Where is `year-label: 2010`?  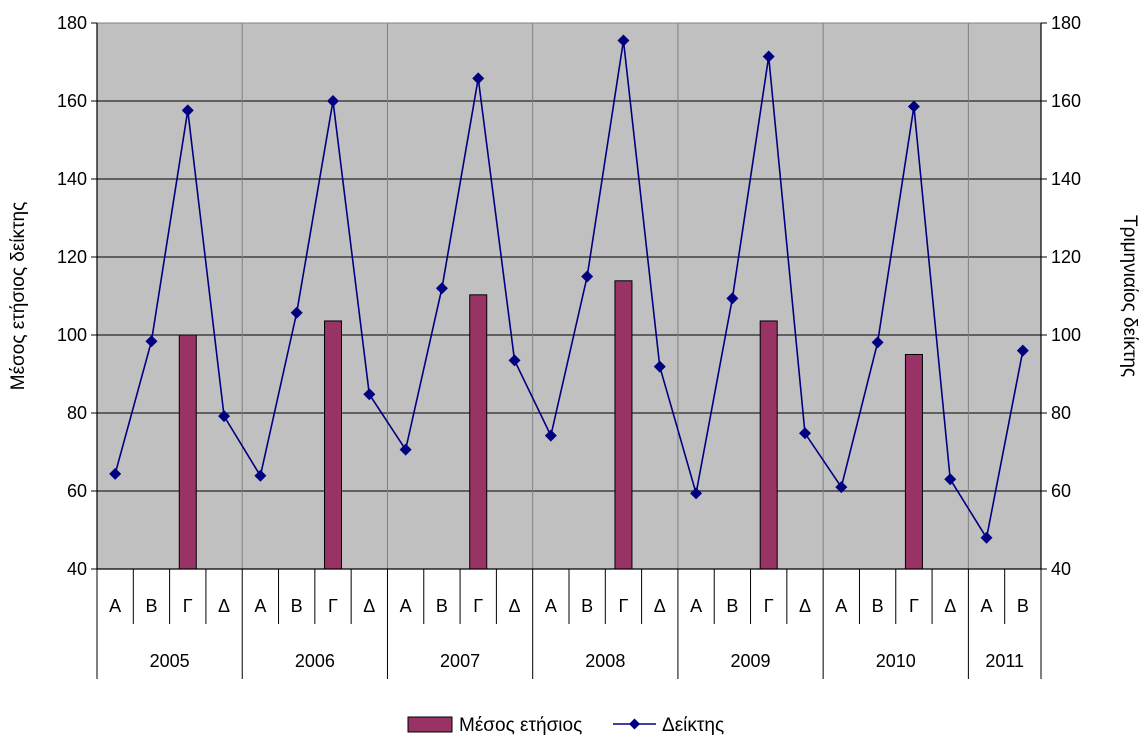
year-label: 2010 is located at coordinates (896, 661).